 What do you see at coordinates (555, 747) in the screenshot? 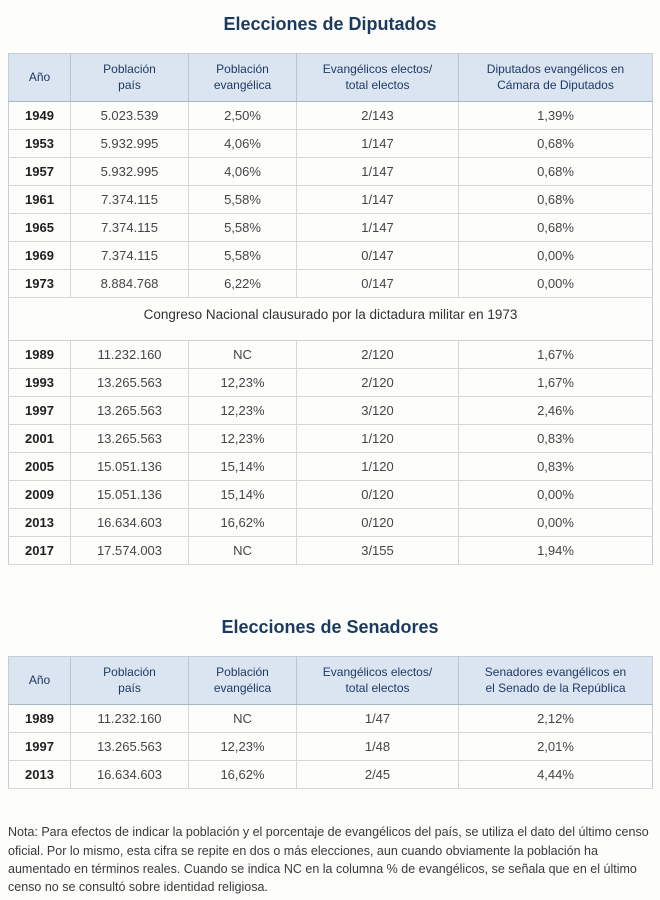
I see `value-cell: 2,01%` at bounding box center [555, 747].